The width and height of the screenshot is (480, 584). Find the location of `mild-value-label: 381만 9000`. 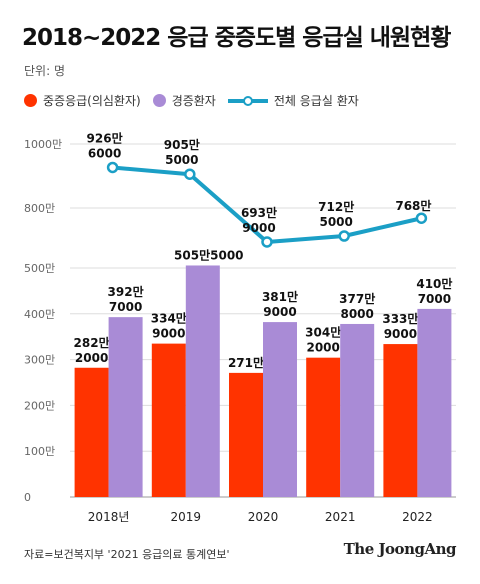

mild-value-label: 381만 9000 is located at coordinates (280, 304).